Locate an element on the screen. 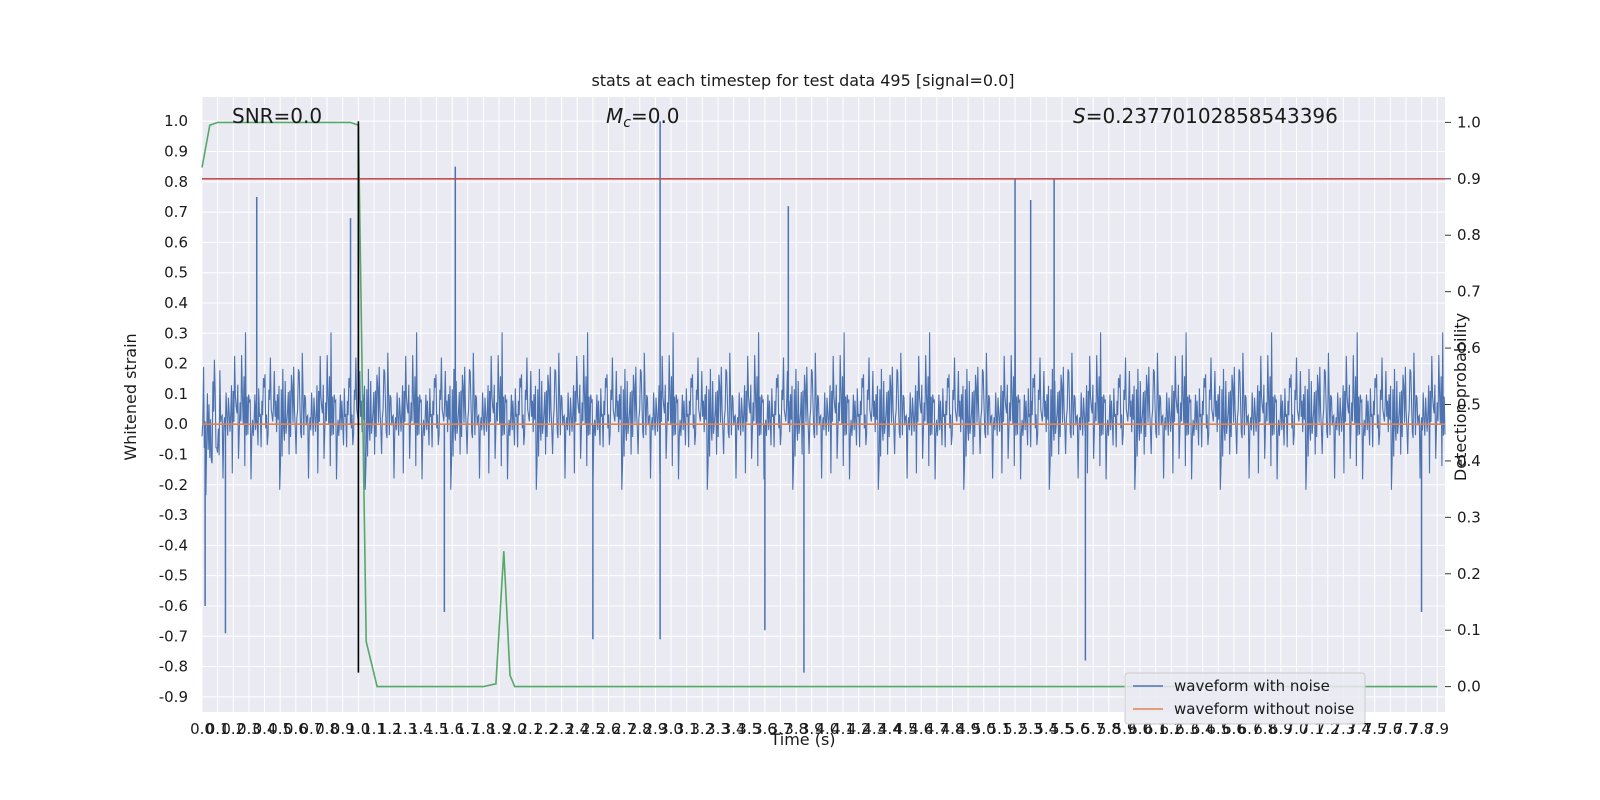  y-left-tick-label: 0.4 is located at coordinates (176, 303).